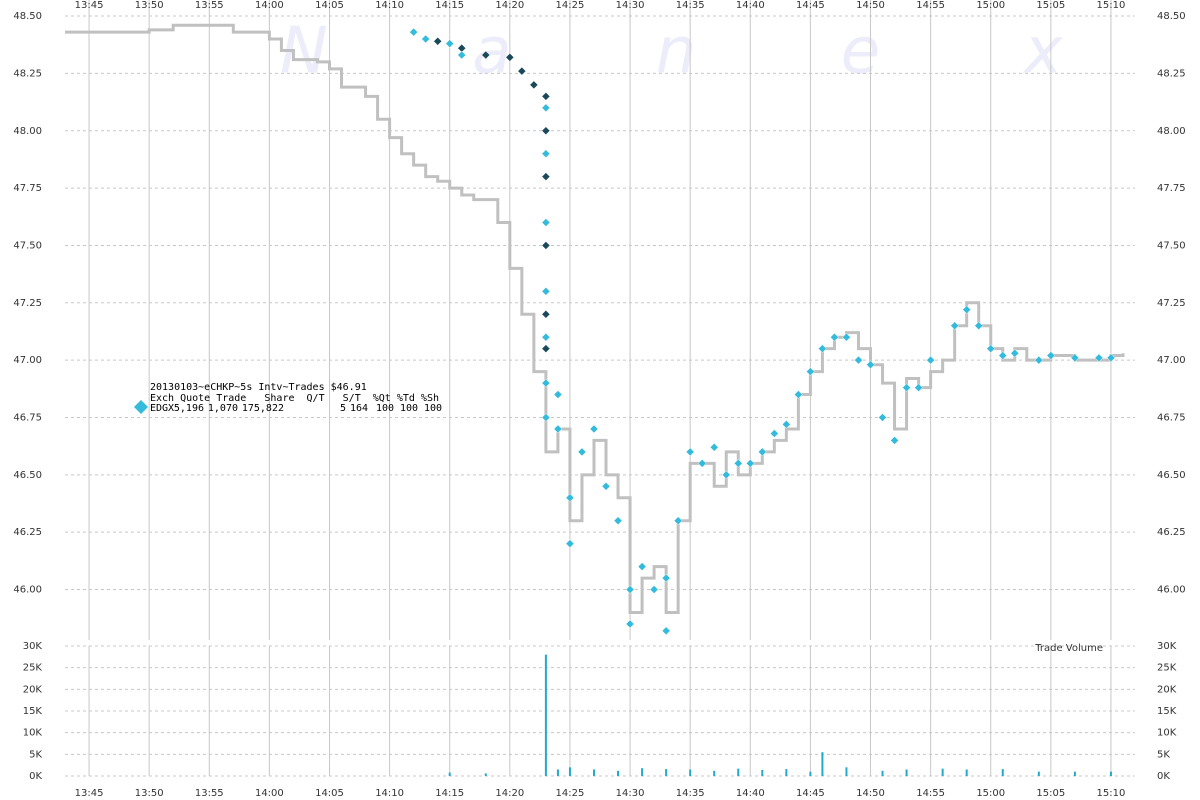  I want to click on legend-value: 100, so click(409, 408).